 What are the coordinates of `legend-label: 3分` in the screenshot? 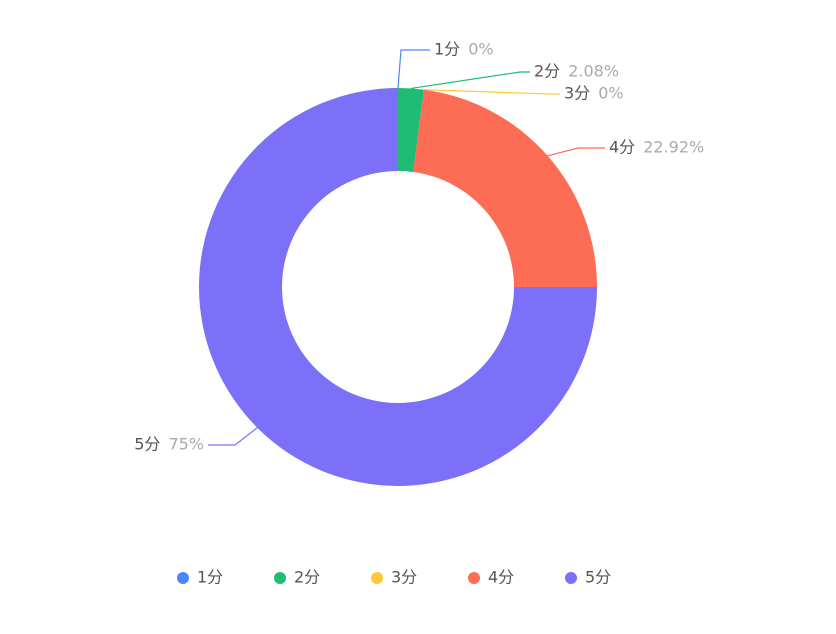 It's located at (404, 577).